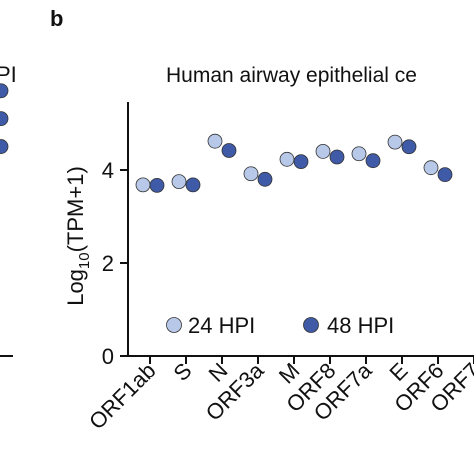  What do you see at coordinates (108, 356) in the screenshot?
I see `y-tick-label: 0` at bounding box center [108, 356].